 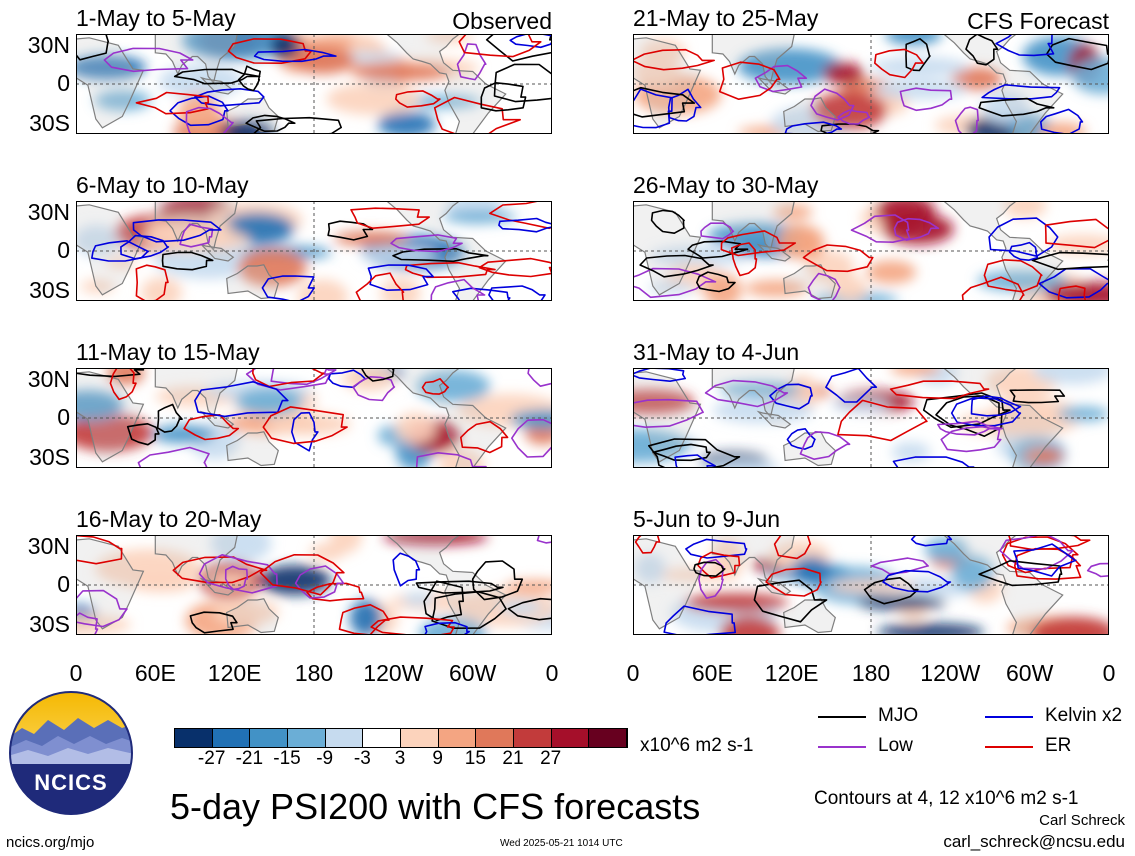 What do you see at coordinates (49, 457) in the screenshot?
I see `latitude-label: 30S` at bounding box center [49, 457].